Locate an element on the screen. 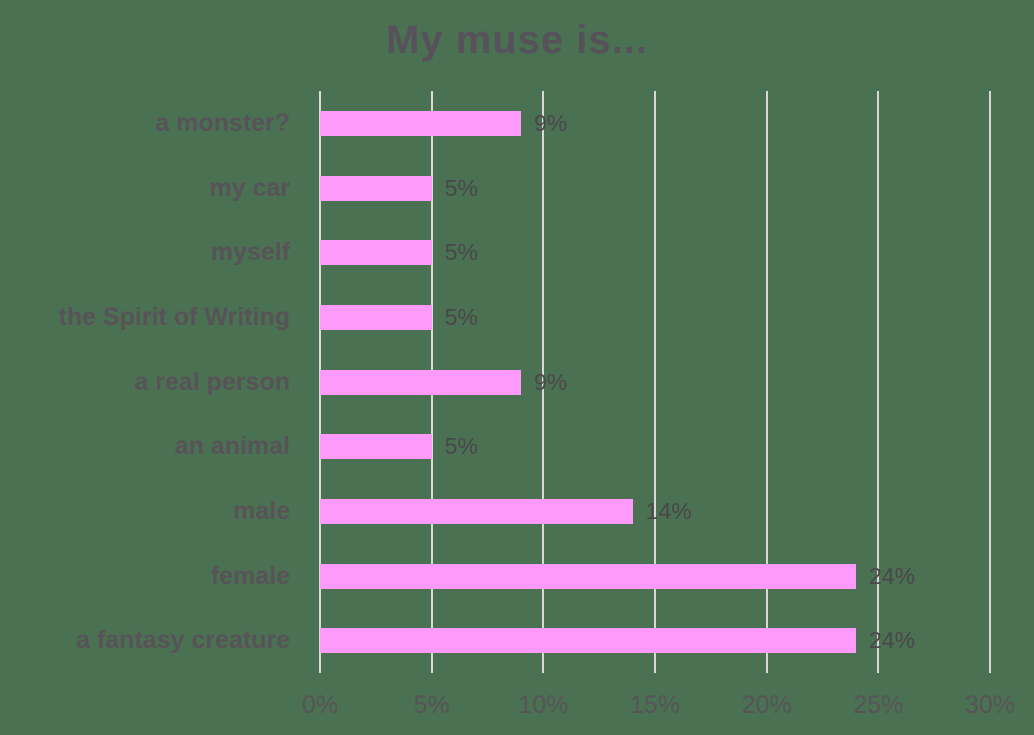 The height and width of the screenshot is (735, 1034). x-tick-label: 15% is located at coordinates (655, 705).